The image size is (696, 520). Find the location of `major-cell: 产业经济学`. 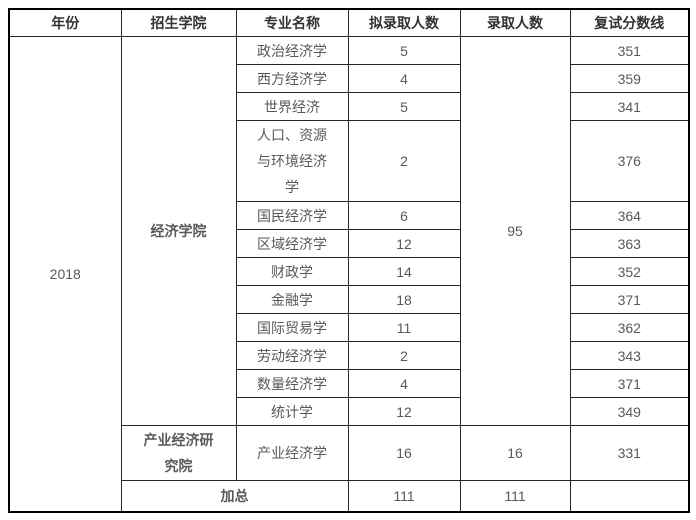

major-cell: 产业经济学 is located at coordinates (292, 453).